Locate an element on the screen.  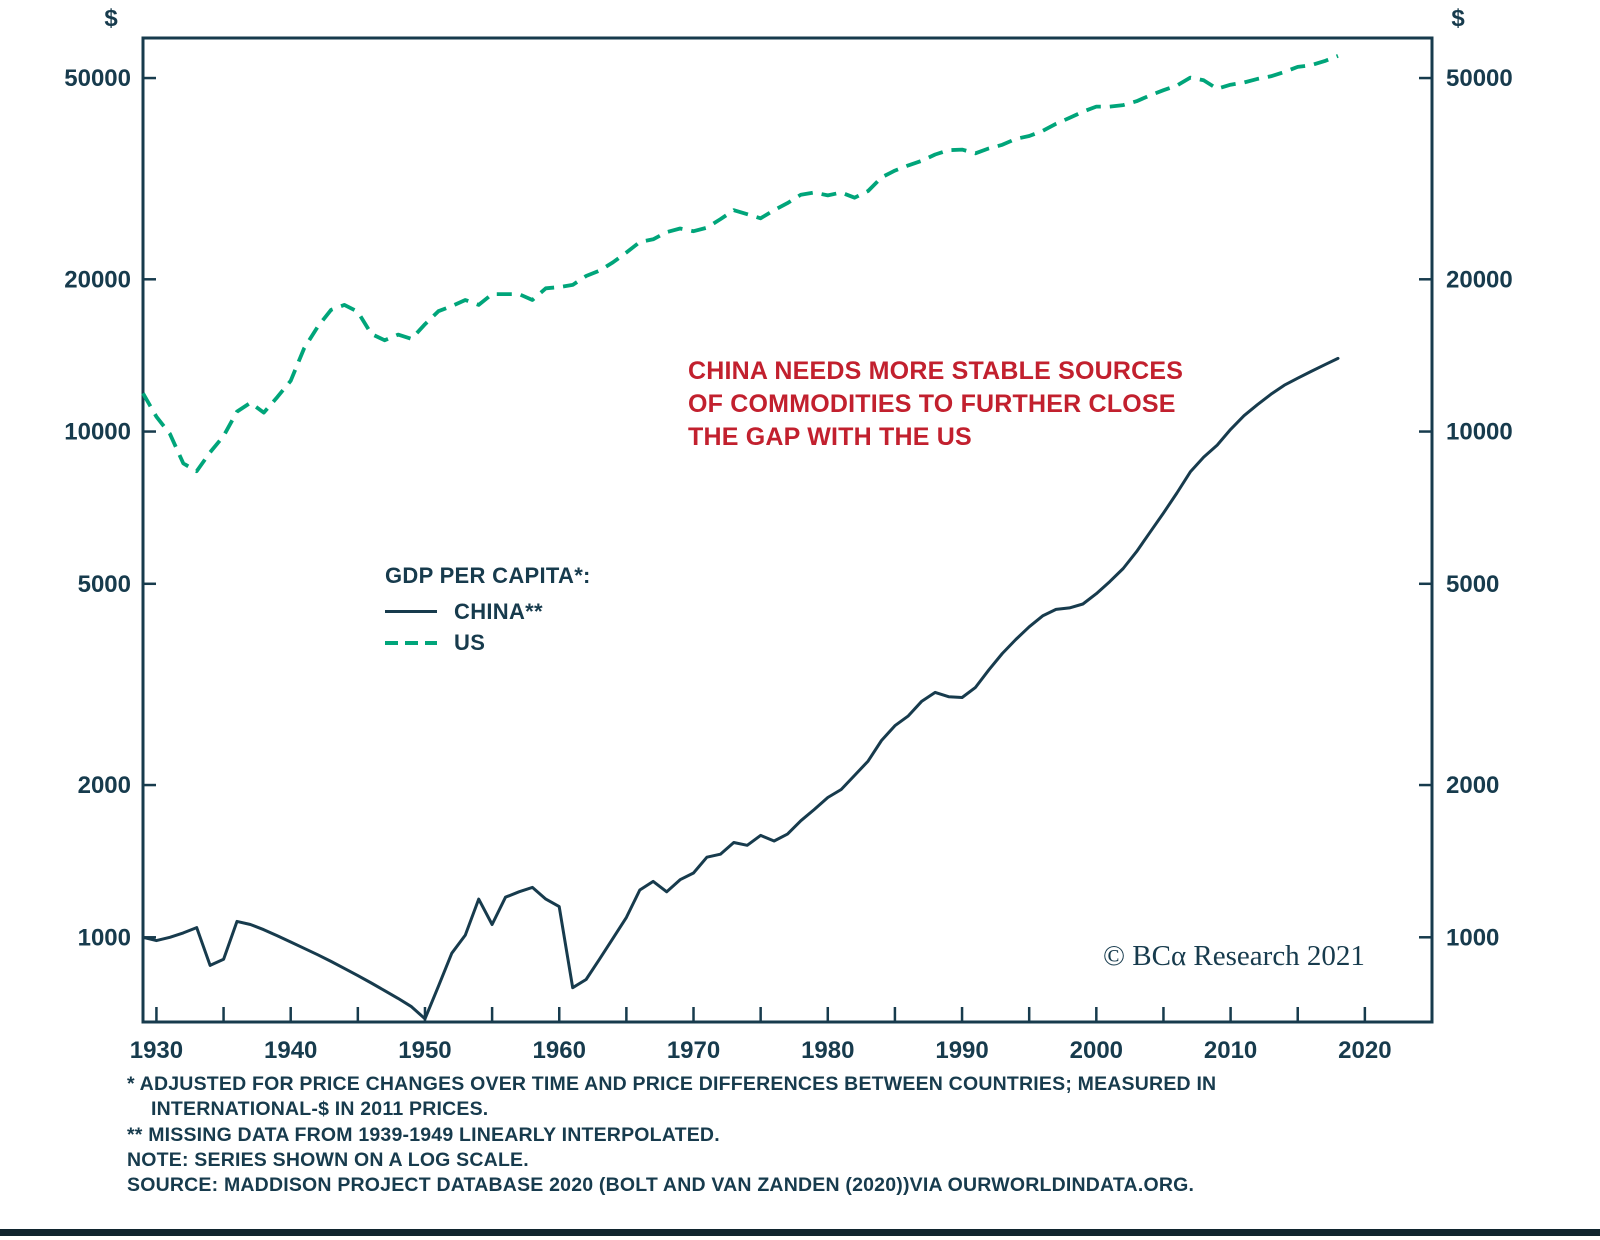
footnote-price-adjustment-cont: INTERNATIONAL-$ IN 2011 PRICES. is located at coordinates (320, 1109).